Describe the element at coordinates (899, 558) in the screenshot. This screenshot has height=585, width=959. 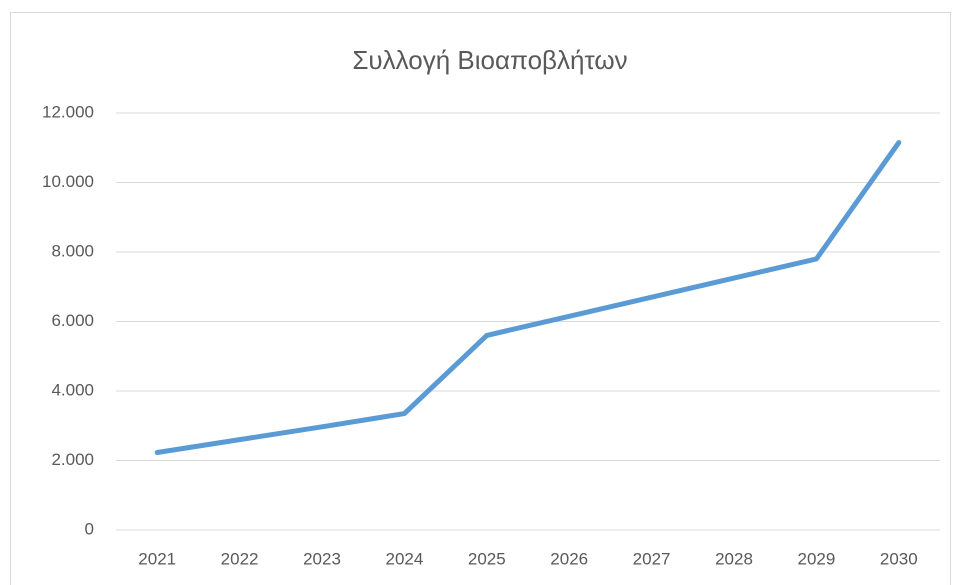
I see `x-tick-label: 2030` at that location.